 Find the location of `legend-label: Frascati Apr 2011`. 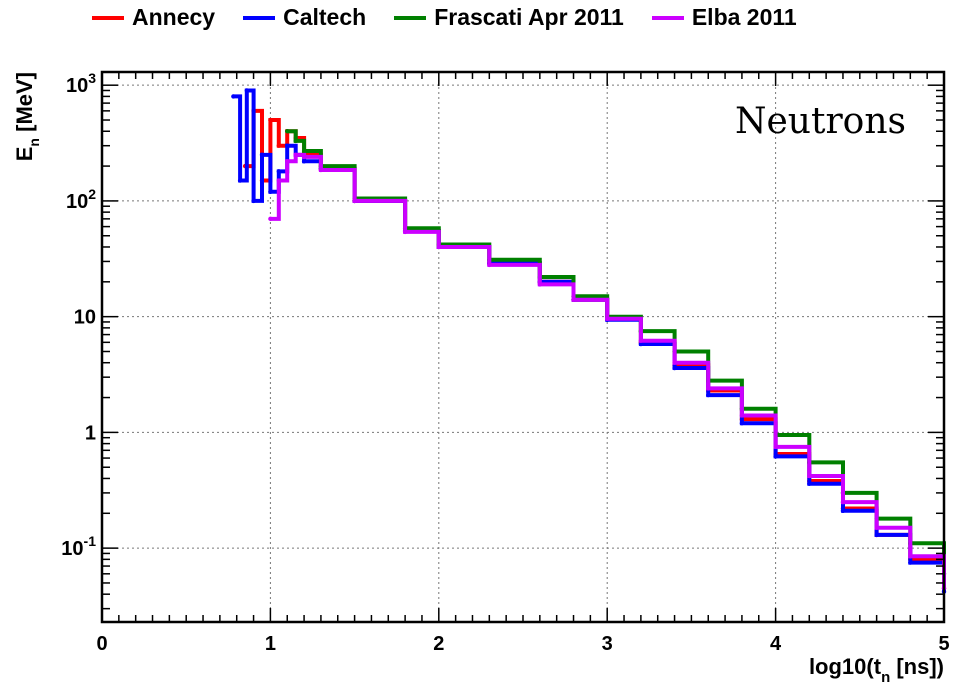

legend-label: Frascati Apr 2011 is located at coordinates (529, 17).